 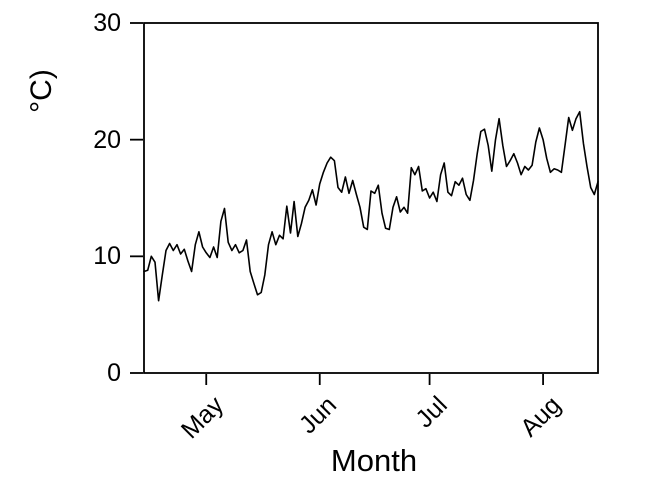 I want to click on y-tick-label-20: 20, so click(x=107, y=139).